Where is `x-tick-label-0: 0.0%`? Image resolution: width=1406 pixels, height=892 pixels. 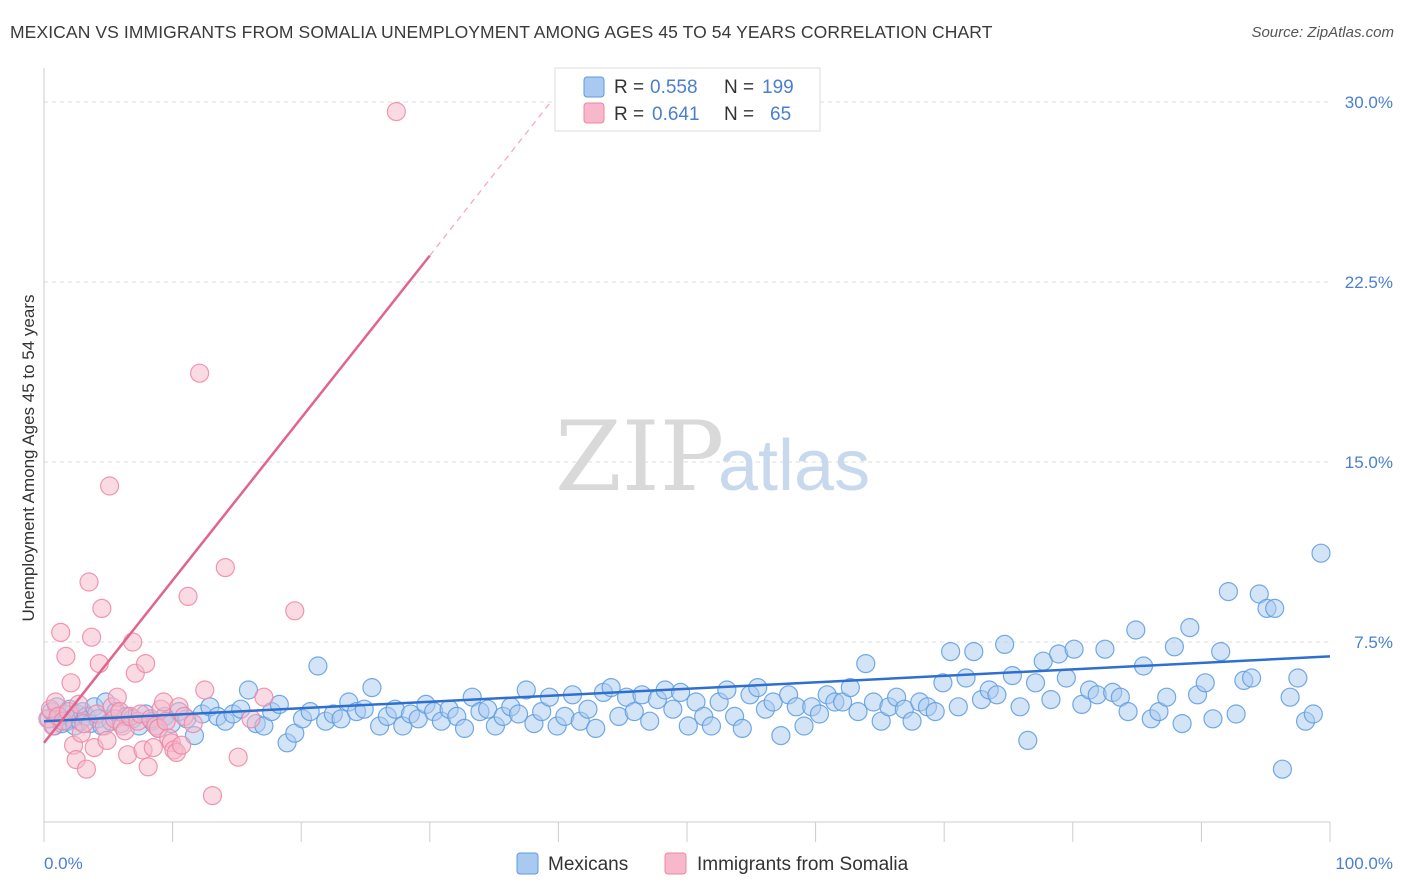
x-tick-label-0: 0.0% is located at coordinates (63, 863).